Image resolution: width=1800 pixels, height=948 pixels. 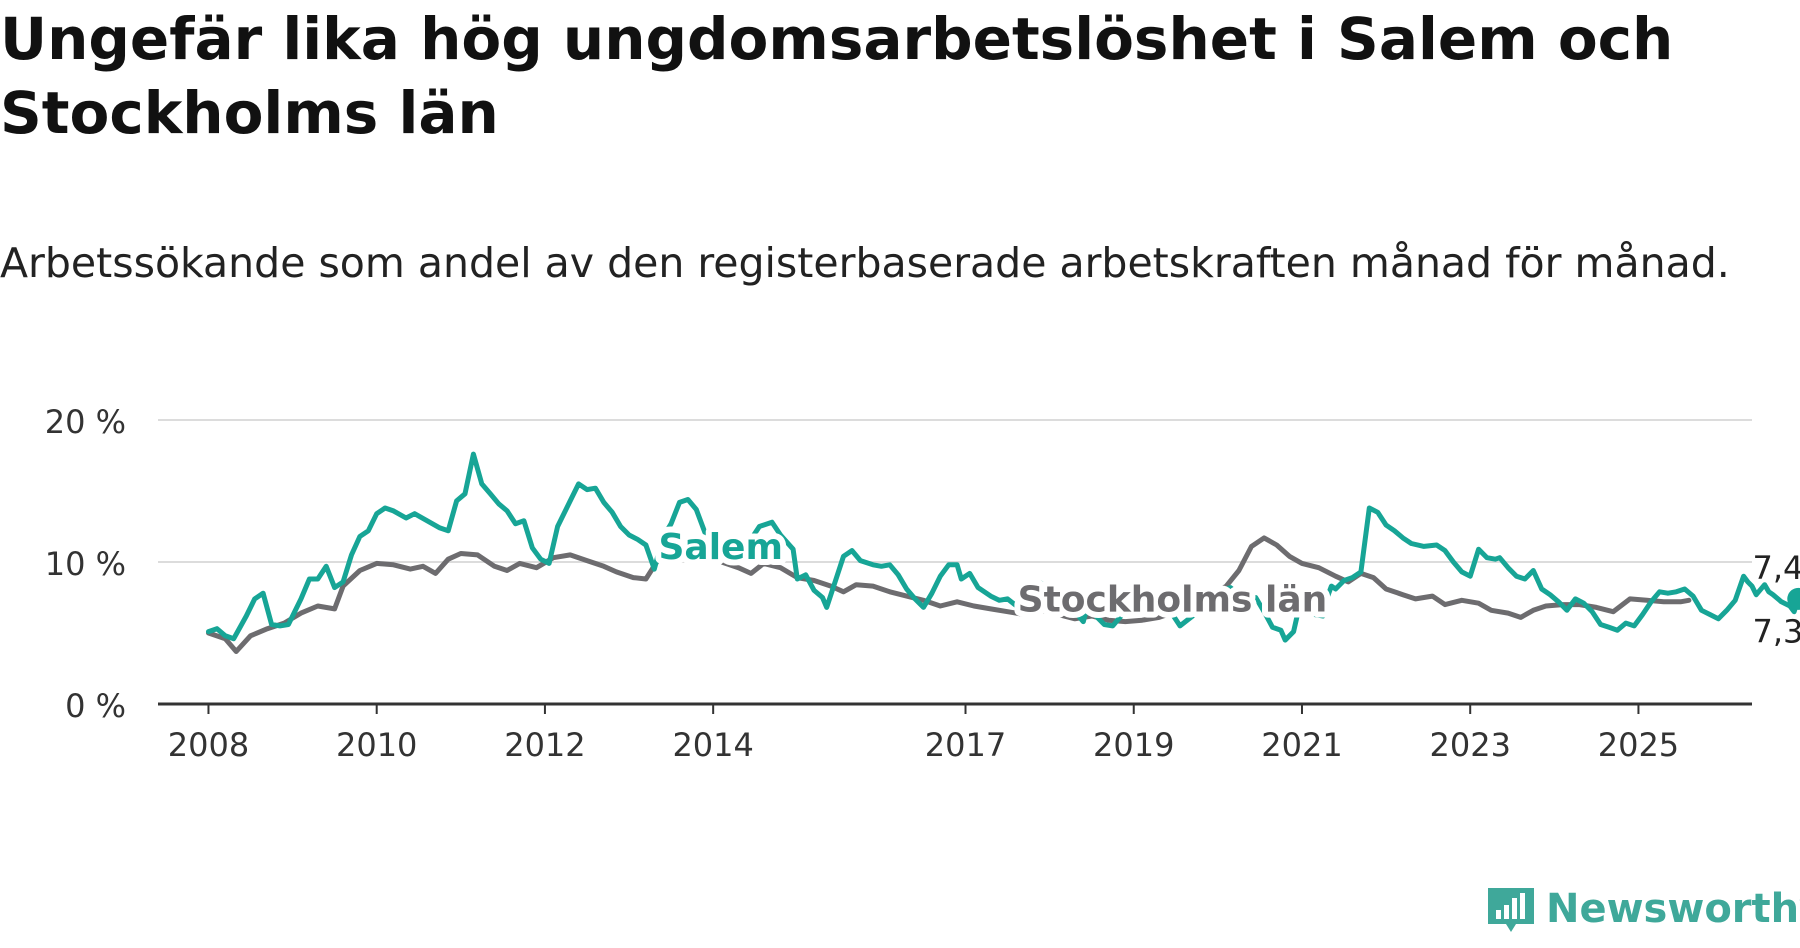 I want to click on x-tick-label: 2019, so click(x=1133, y=745).